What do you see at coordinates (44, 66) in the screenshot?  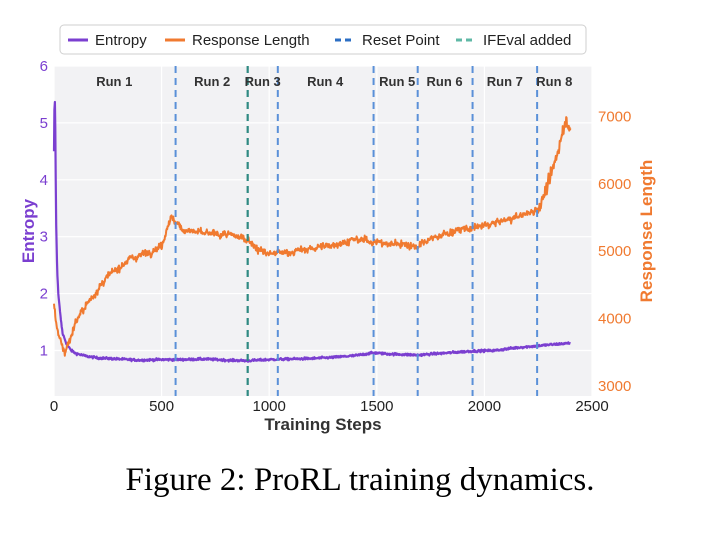 I see `y-left-tick-label: 6` at bounding box center [44, 66].